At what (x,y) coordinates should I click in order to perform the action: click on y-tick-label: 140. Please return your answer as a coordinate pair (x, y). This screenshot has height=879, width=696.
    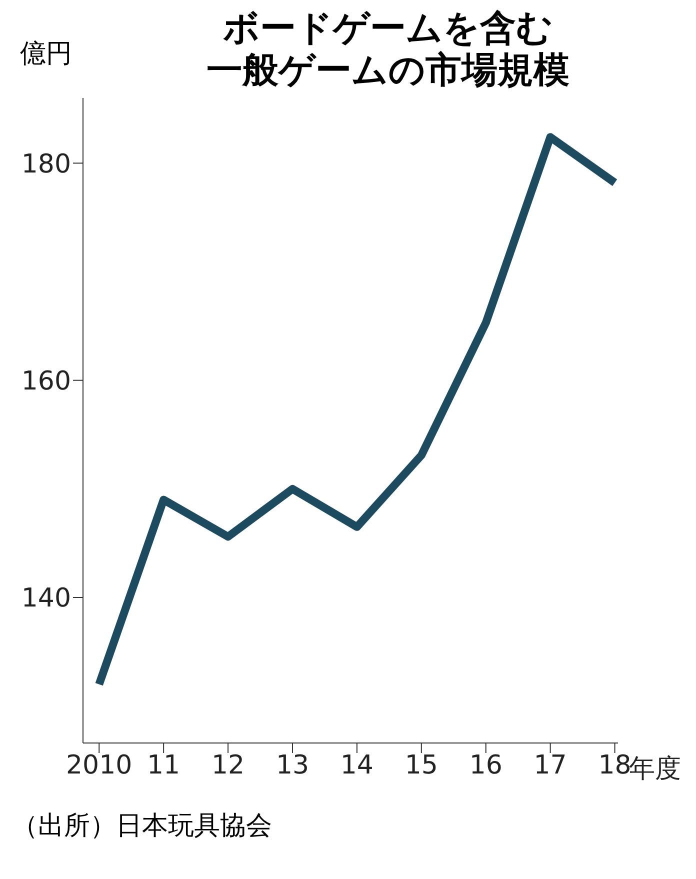
    Looking at the image, I should click on (46, 599).